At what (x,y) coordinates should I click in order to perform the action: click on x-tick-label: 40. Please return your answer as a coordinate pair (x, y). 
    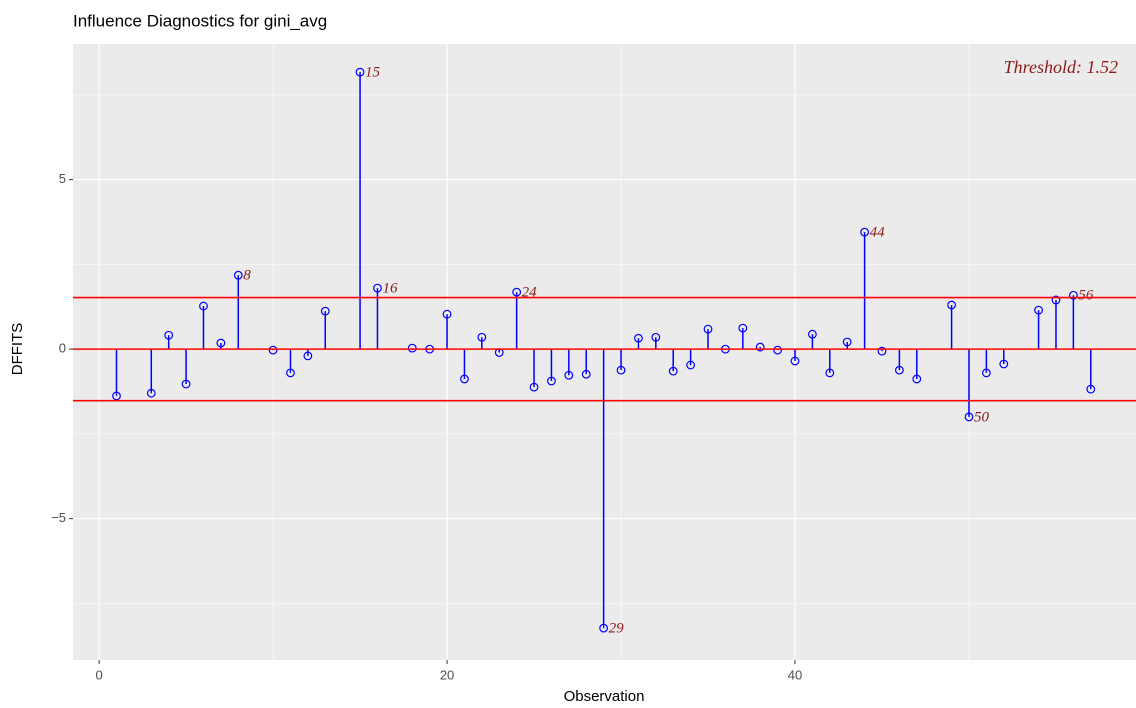
    Looking at the image, I should click on (795, 674).